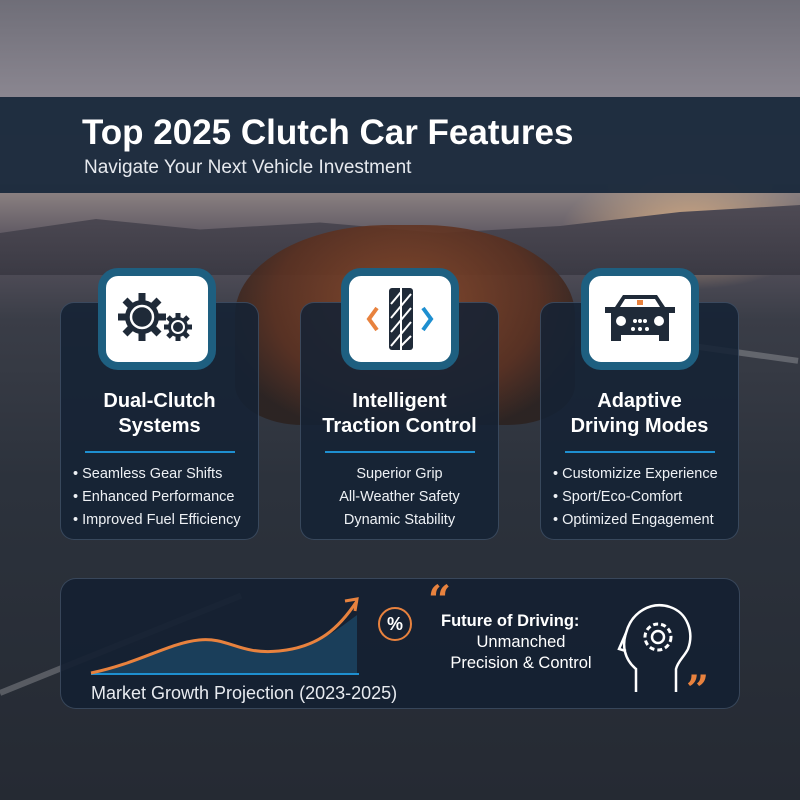 The height and width of the screenshot is (800, 800). What do you see at coordinates (640, 319) in the screenshot?
I see `car-front-icon` at bounding box center [640, 319].